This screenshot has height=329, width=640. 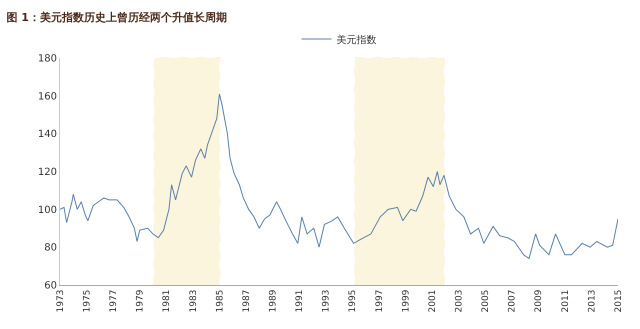 What do you see at coordinates (513, 301) in the screenshot?
I see `x-tick-label: 2007` at bounding box center [513, 301].